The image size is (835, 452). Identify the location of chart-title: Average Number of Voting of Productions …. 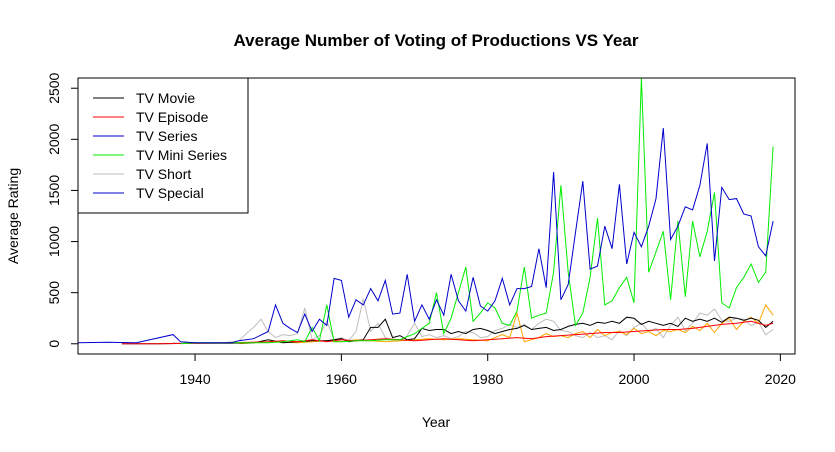
(436, 40).